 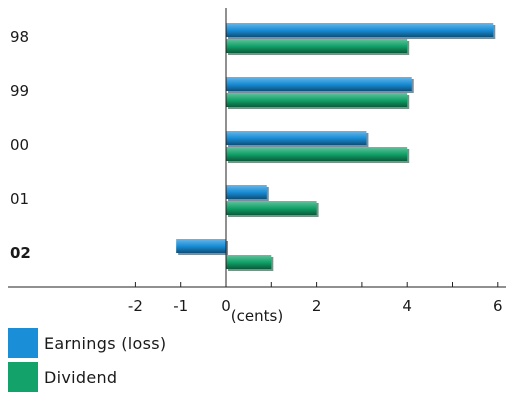 What do you see at coordinates (19, 91) in the screenshot?
I see `category-label-99: 99` at bounding box center [19, 91].